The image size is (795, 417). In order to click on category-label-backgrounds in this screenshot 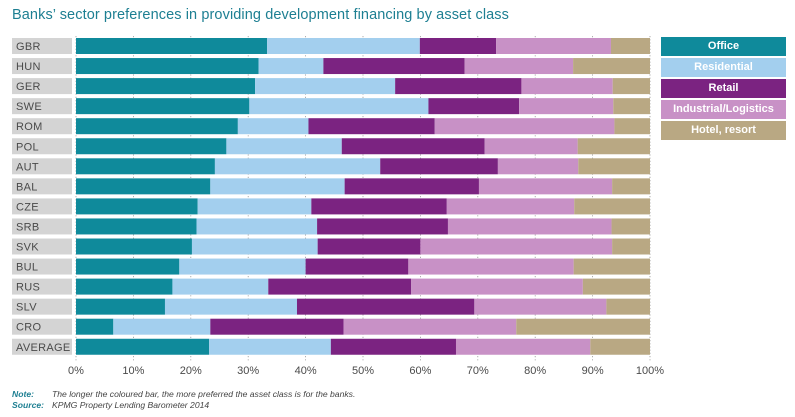, I will do `click(42, 196)`.